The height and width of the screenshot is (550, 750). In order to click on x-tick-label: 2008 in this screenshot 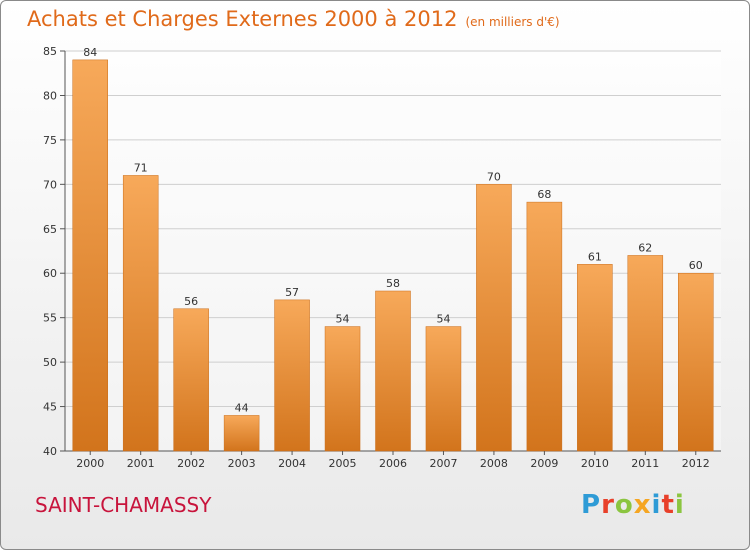, I will do `click(494, 463)`.